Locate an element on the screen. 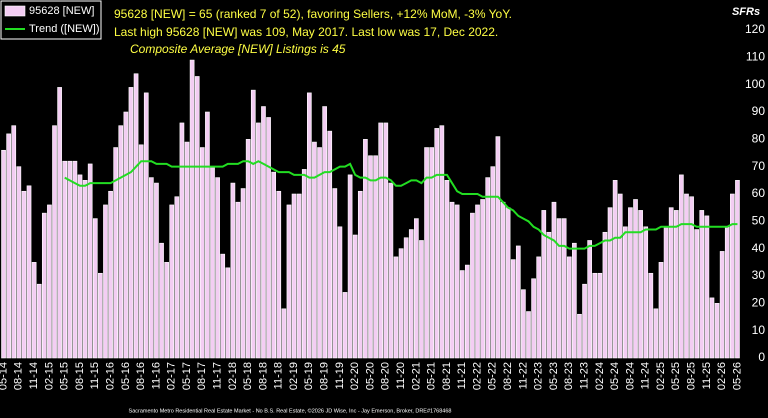 The height and width of the screenshot is (418, 768). x-tick-label: 11-21 is located at coordinates (462, 375).